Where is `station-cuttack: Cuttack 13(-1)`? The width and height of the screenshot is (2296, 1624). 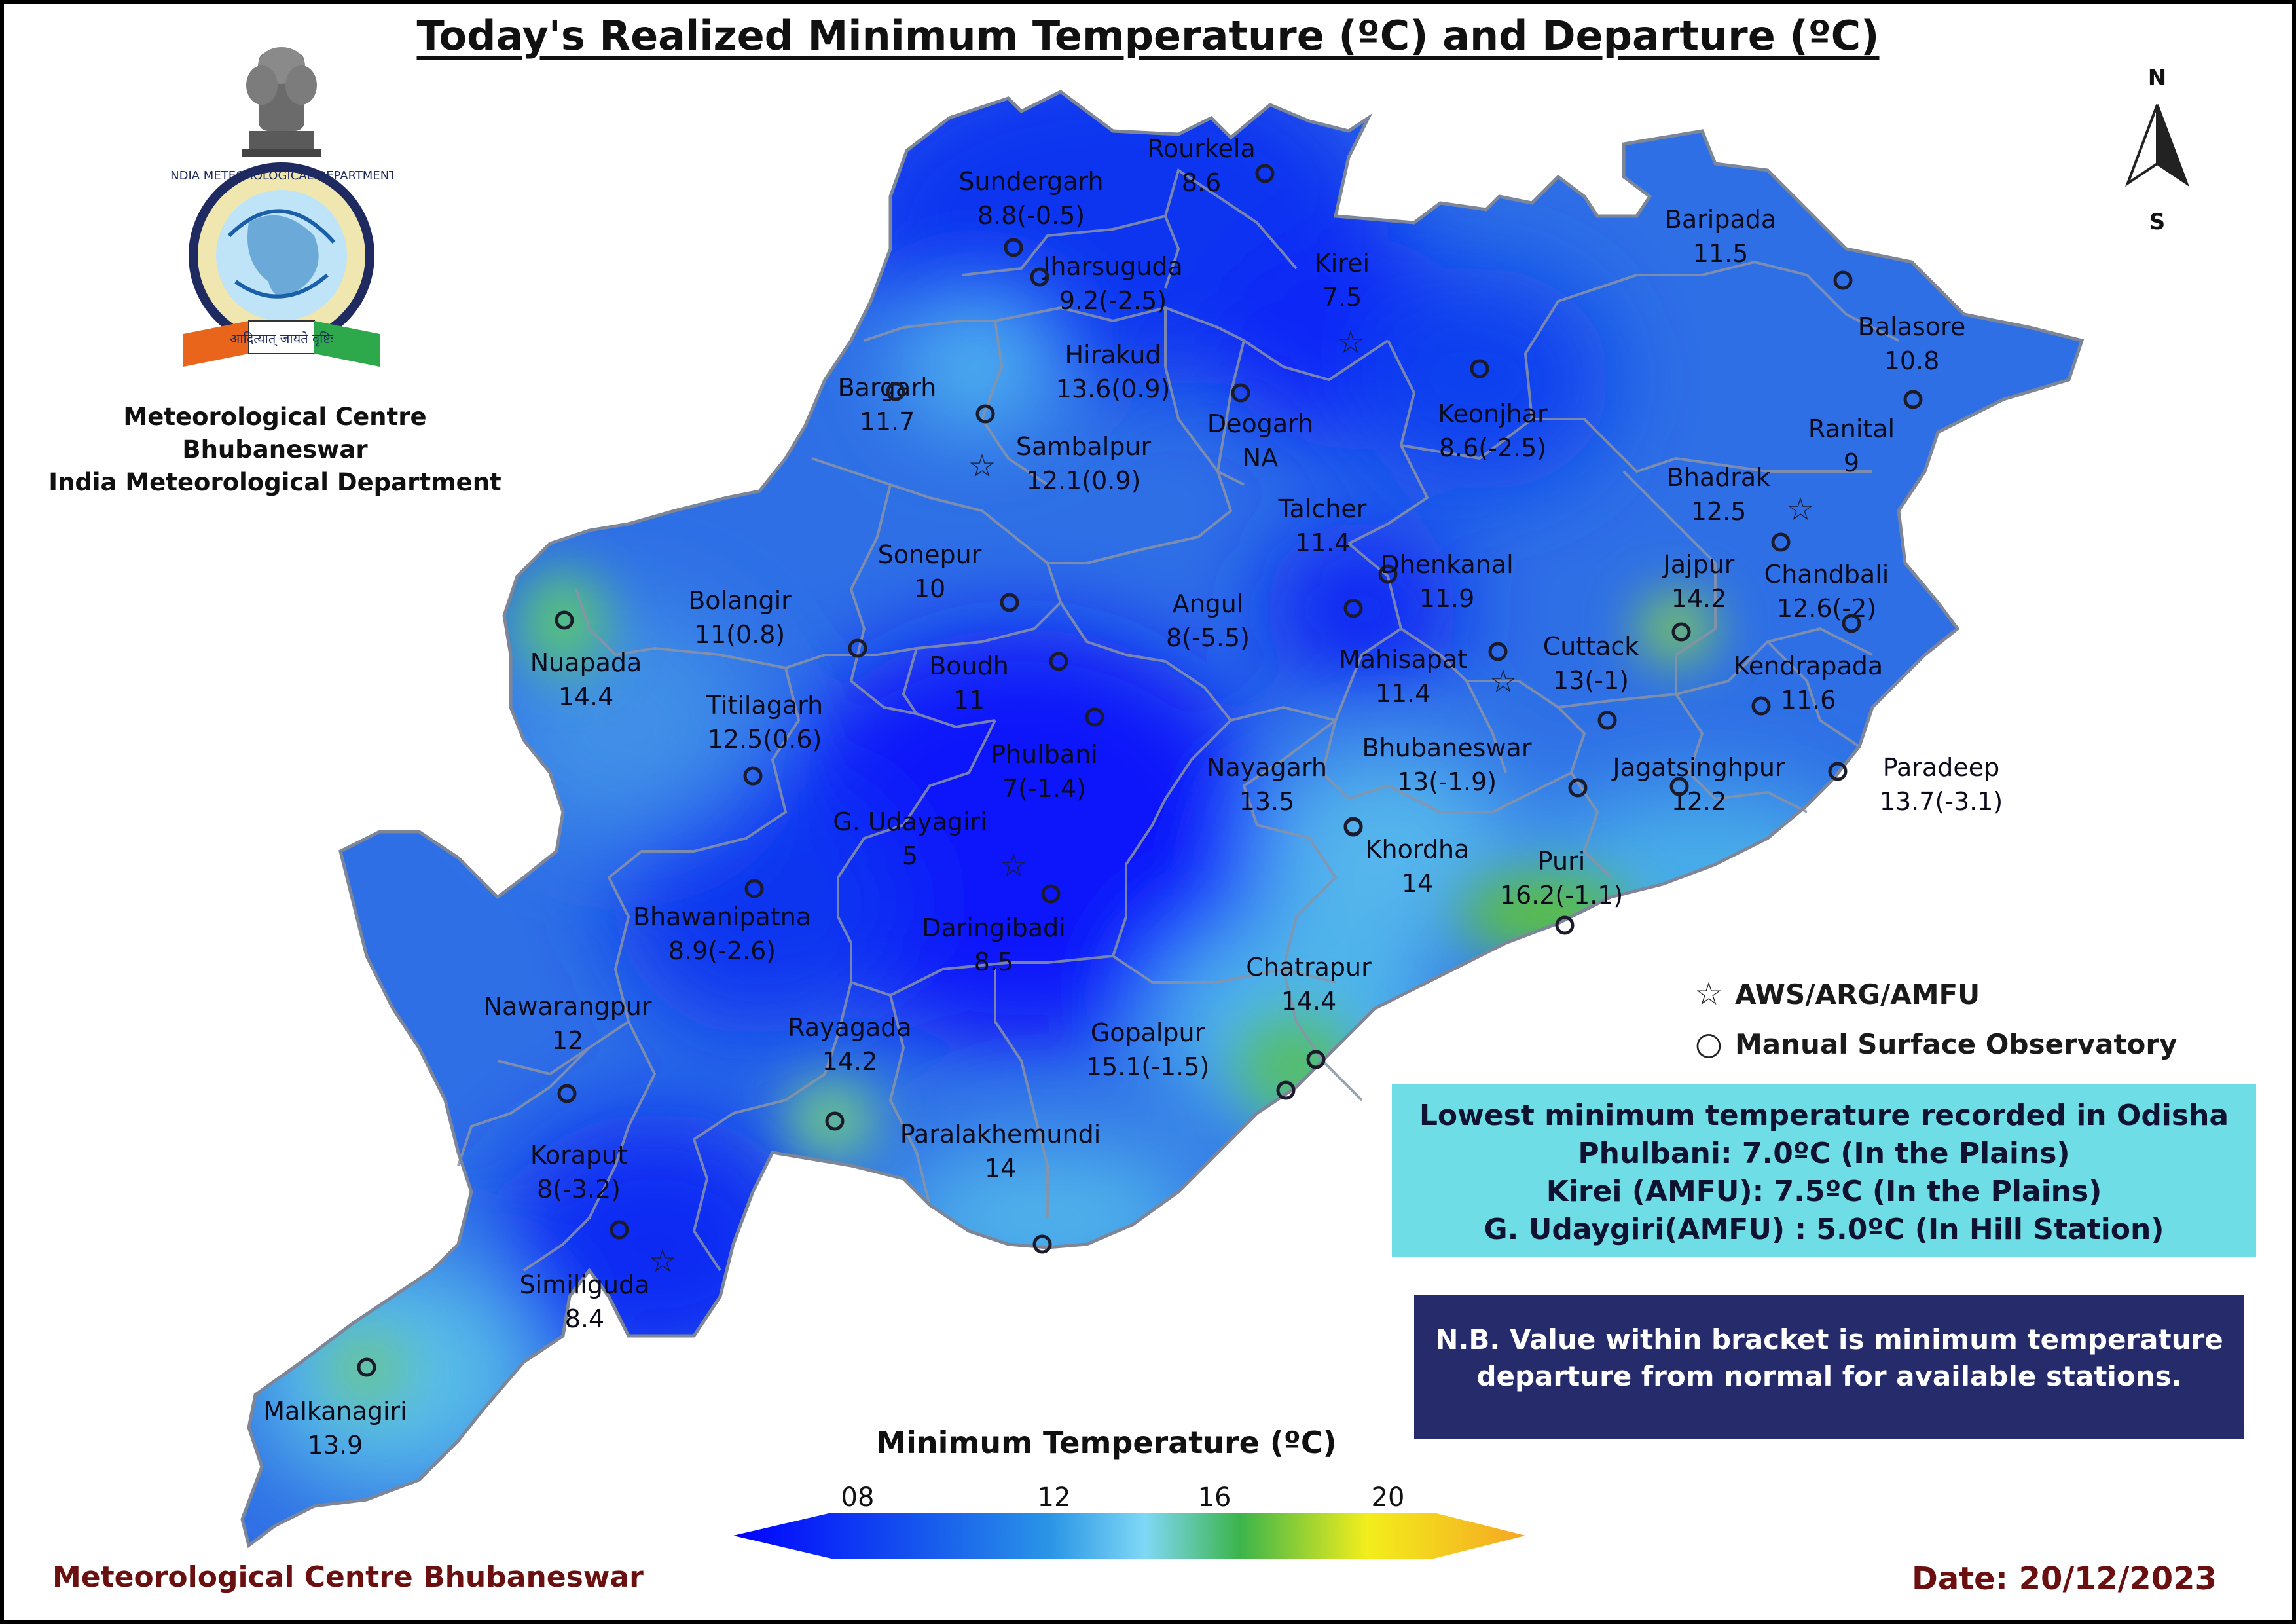 station-cuttack: Cuttack 13(-1) is located at coordinates (1591, 681).